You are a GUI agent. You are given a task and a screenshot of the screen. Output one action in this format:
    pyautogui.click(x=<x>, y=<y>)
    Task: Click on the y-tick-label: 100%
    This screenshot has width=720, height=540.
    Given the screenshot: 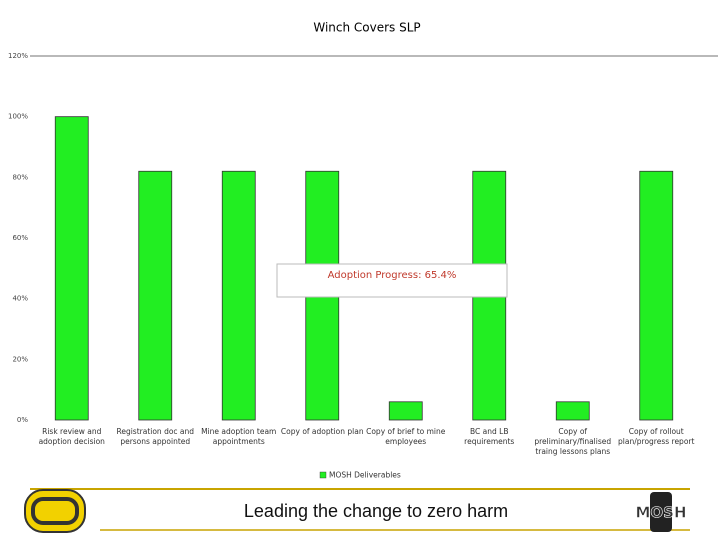 What is the action you would take?
    pyautogui.click(x=18, y=117)
    